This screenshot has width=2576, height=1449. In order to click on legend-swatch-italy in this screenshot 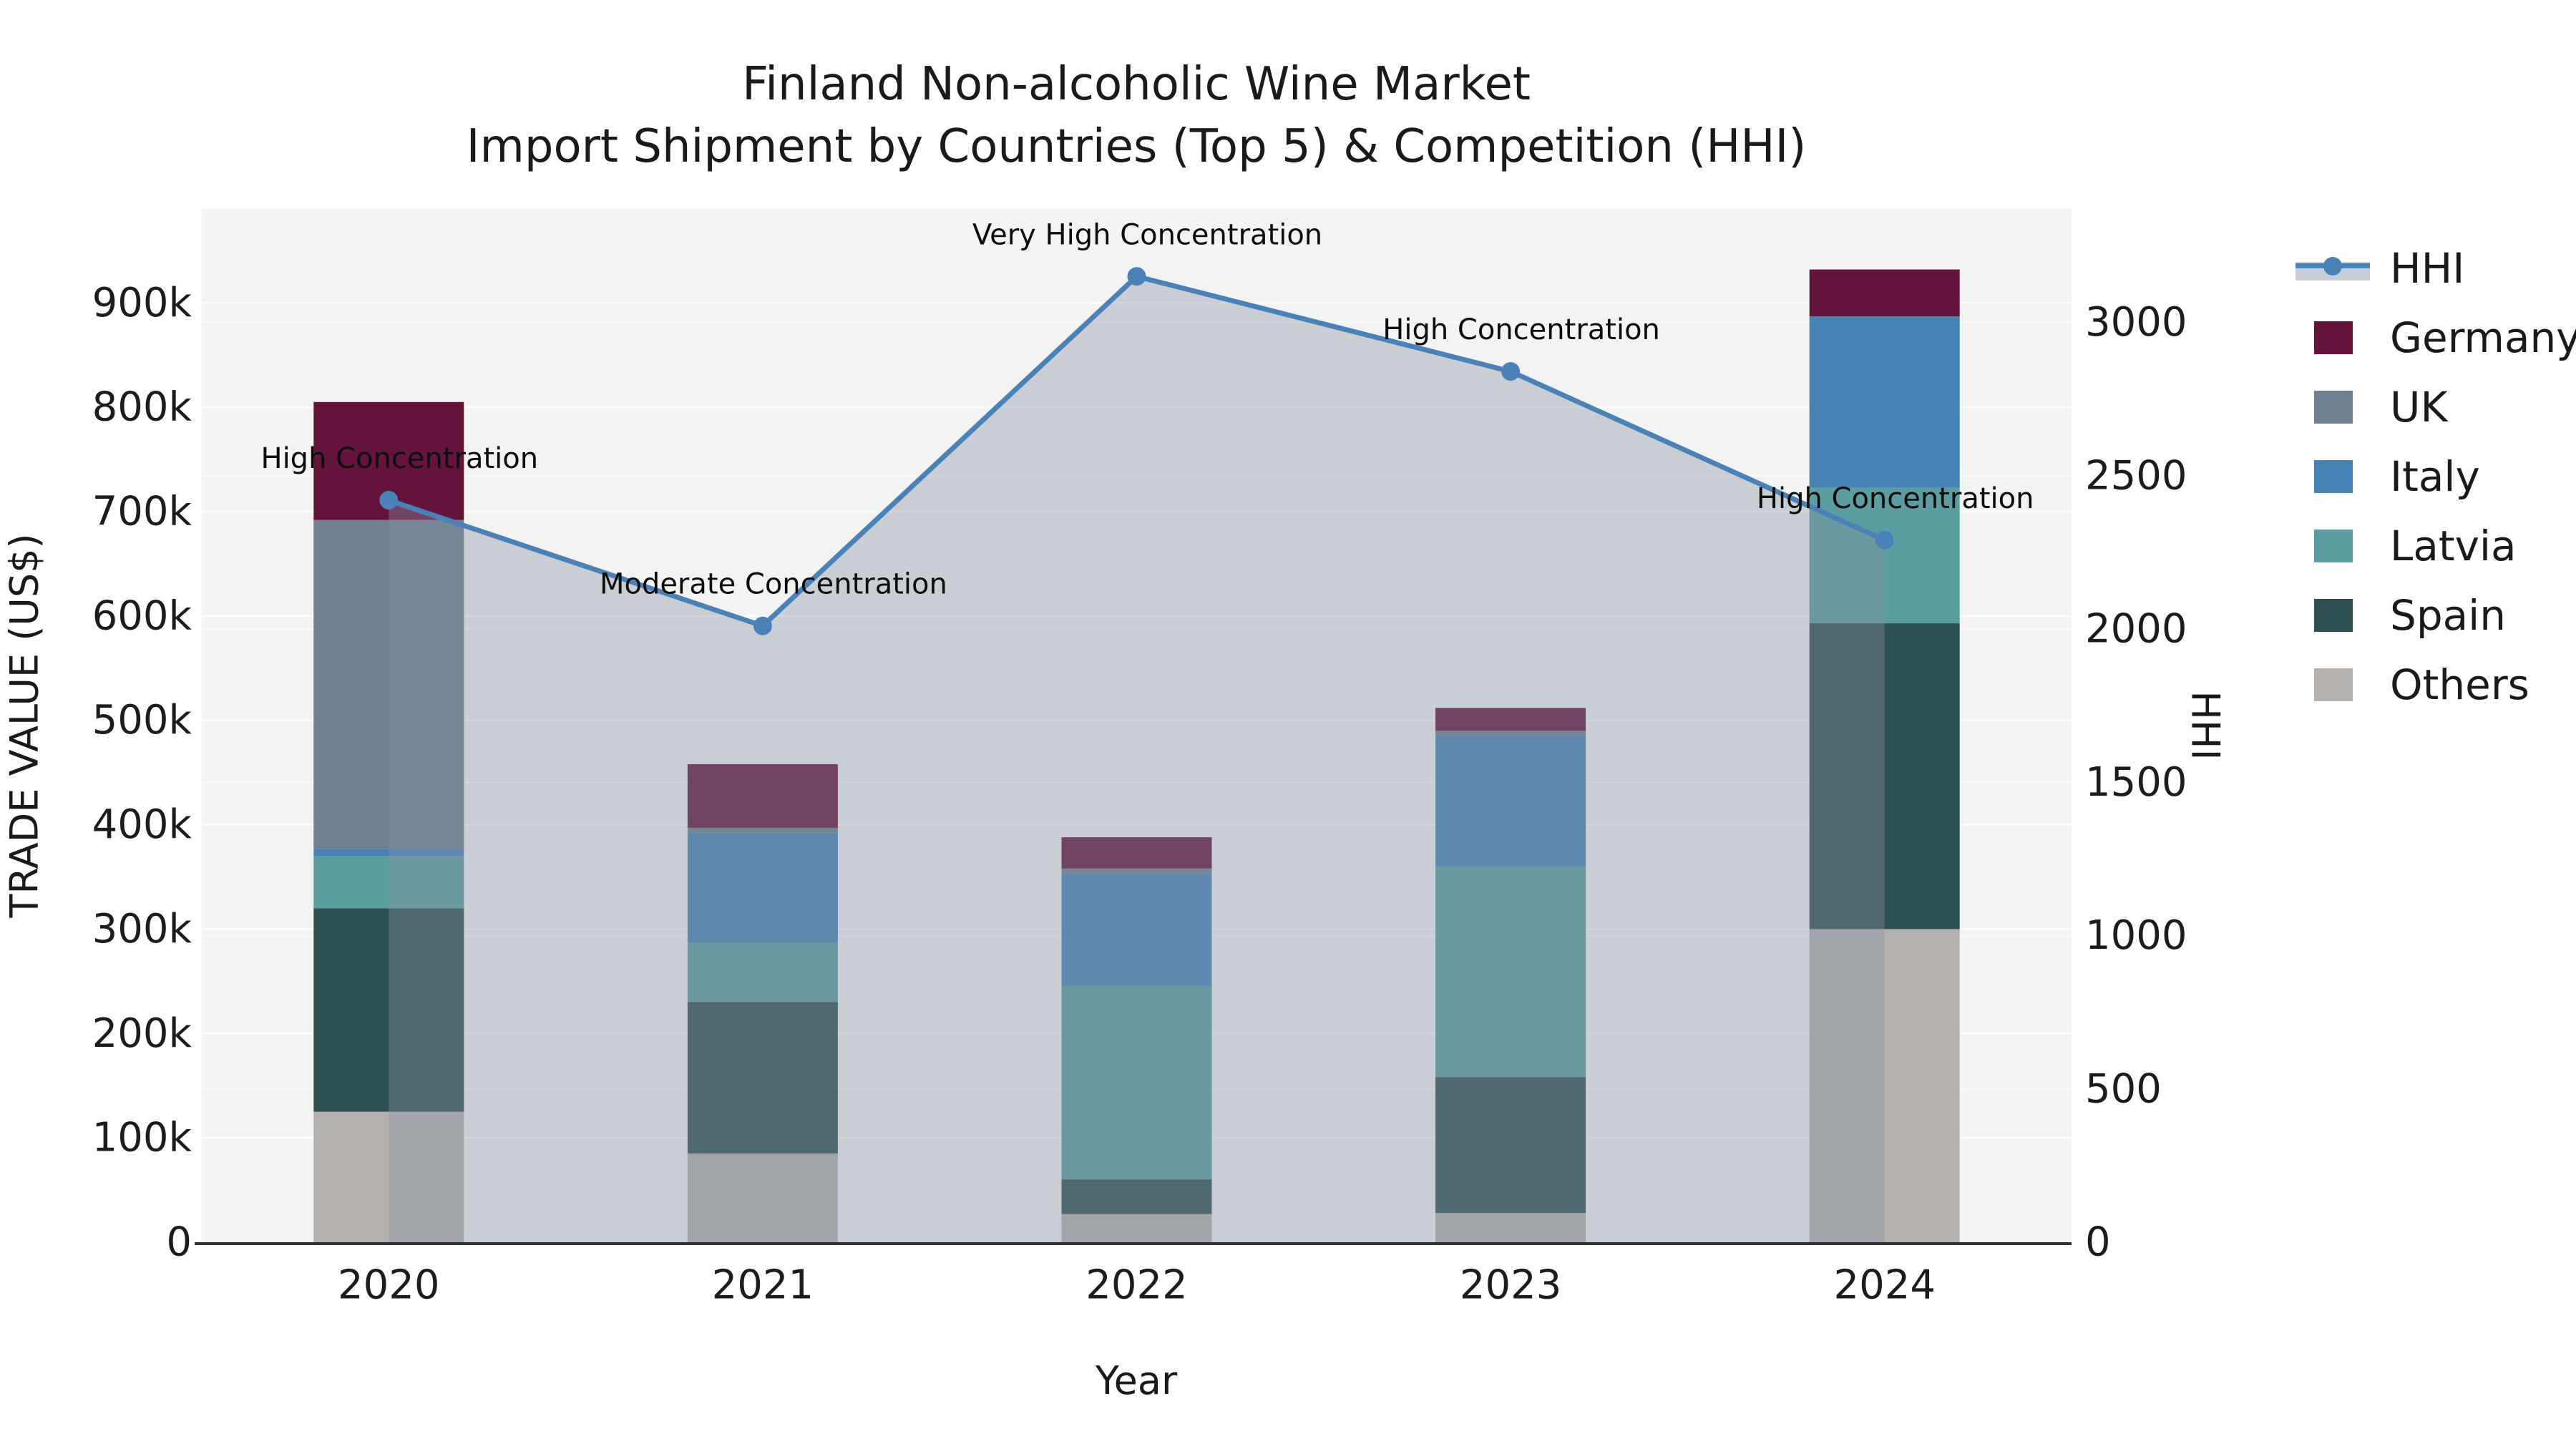, I will do `click(2333, 476)`.